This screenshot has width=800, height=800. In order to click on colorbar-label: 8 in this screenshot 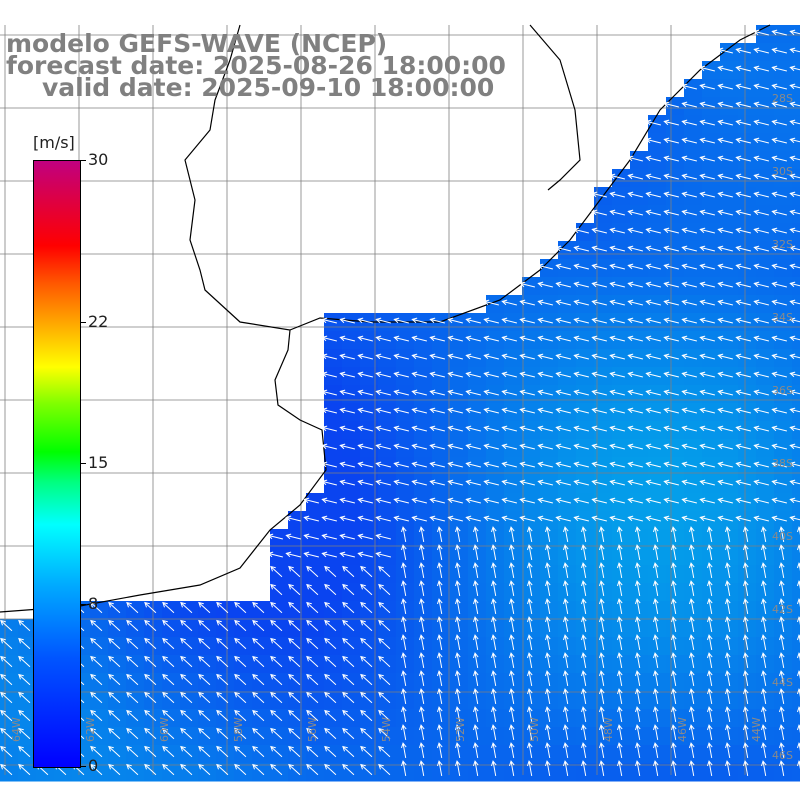, I will do `click(93, 604)`.